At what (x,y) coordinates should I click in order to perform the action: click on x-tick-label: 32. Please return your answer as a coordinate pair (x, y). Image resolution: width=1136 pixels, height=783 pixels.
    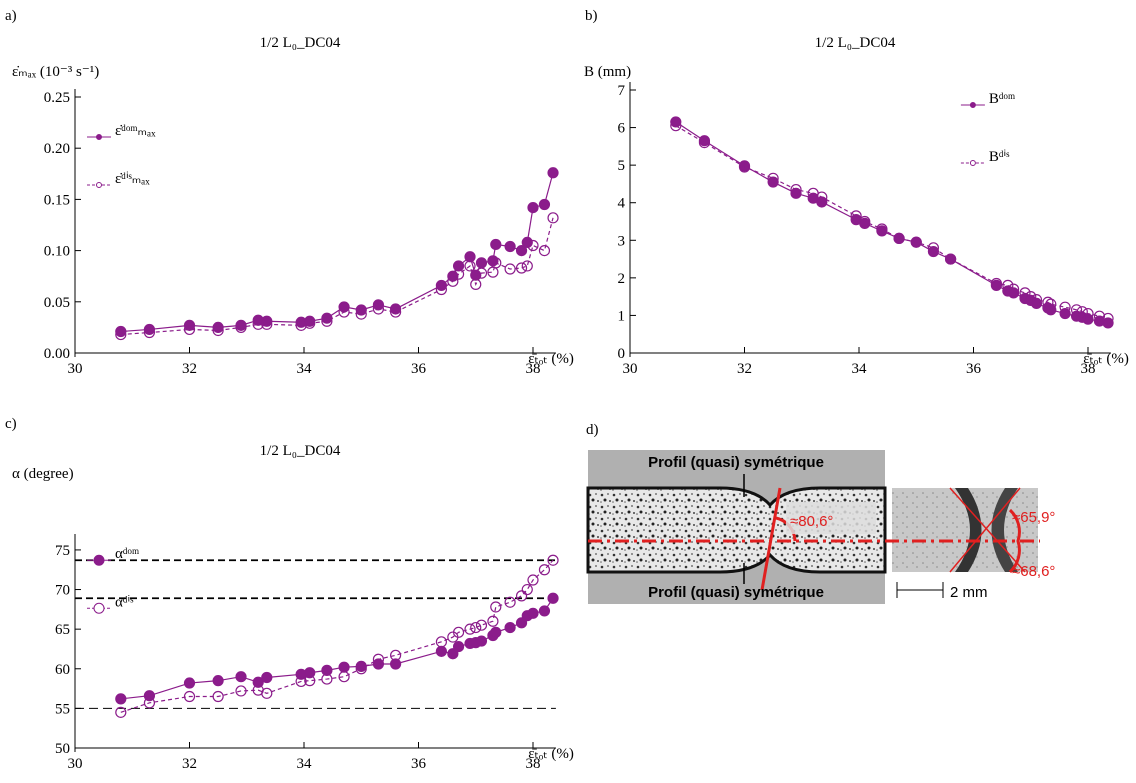
    Looking at the image, I should click on (189, 764).